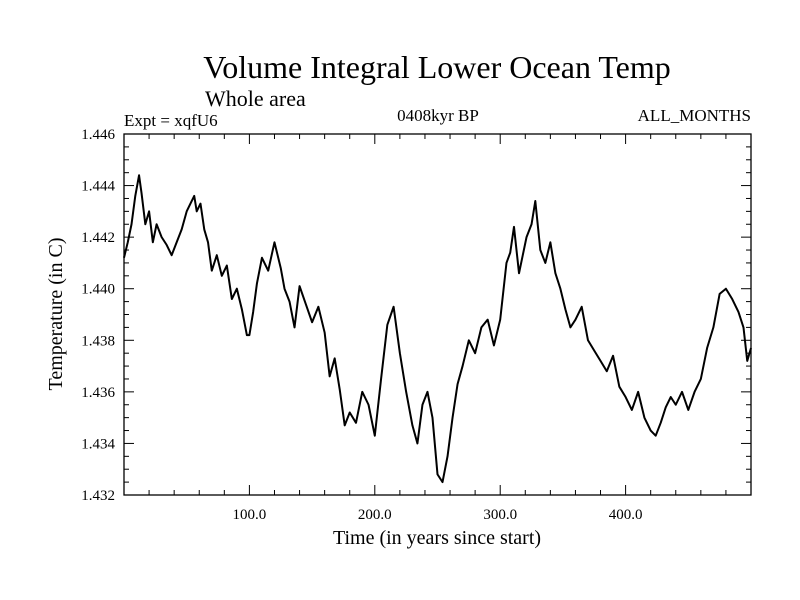  What do you see at coordinates (437, 538) in the screenshot?
I see `x-axis-label: Time (in years since start)` at bounding box center [437, 538].